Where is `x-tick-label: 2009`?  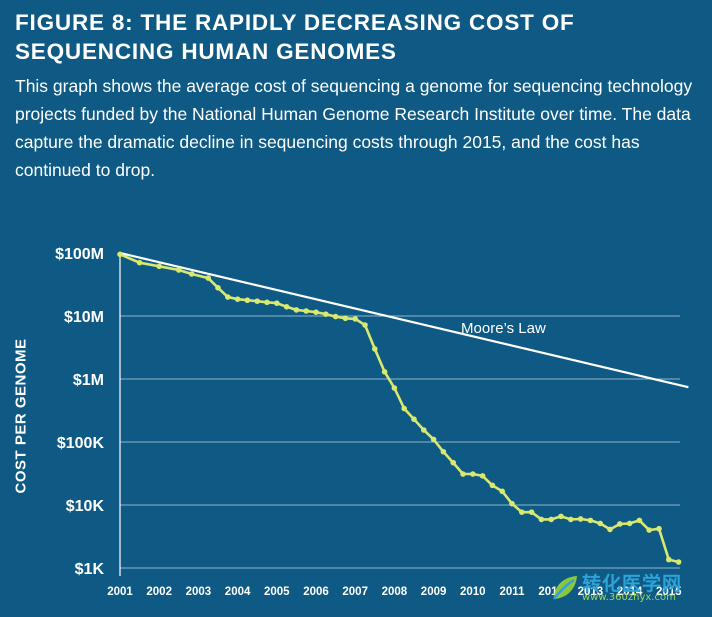
x-tick-label: 2009 is located at coordinates (434, 592).